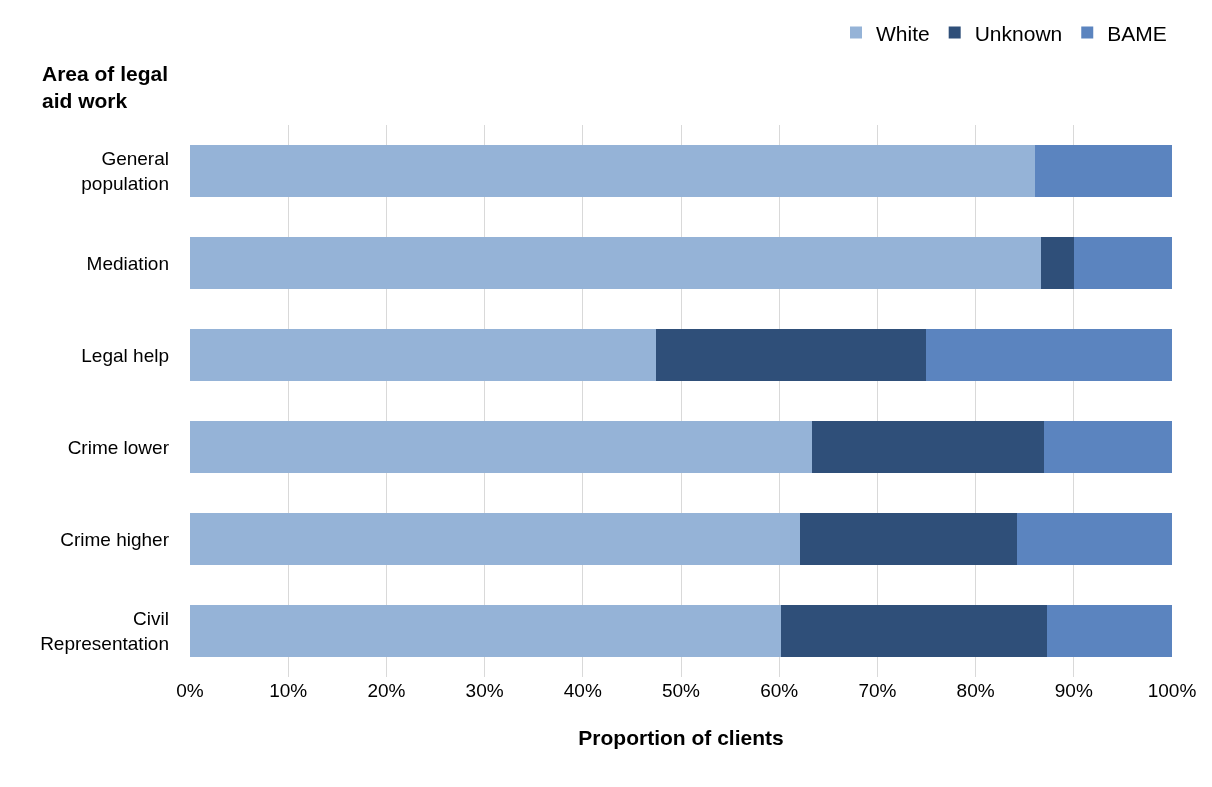  I want to click on legend-label: White, so click(903, 33).